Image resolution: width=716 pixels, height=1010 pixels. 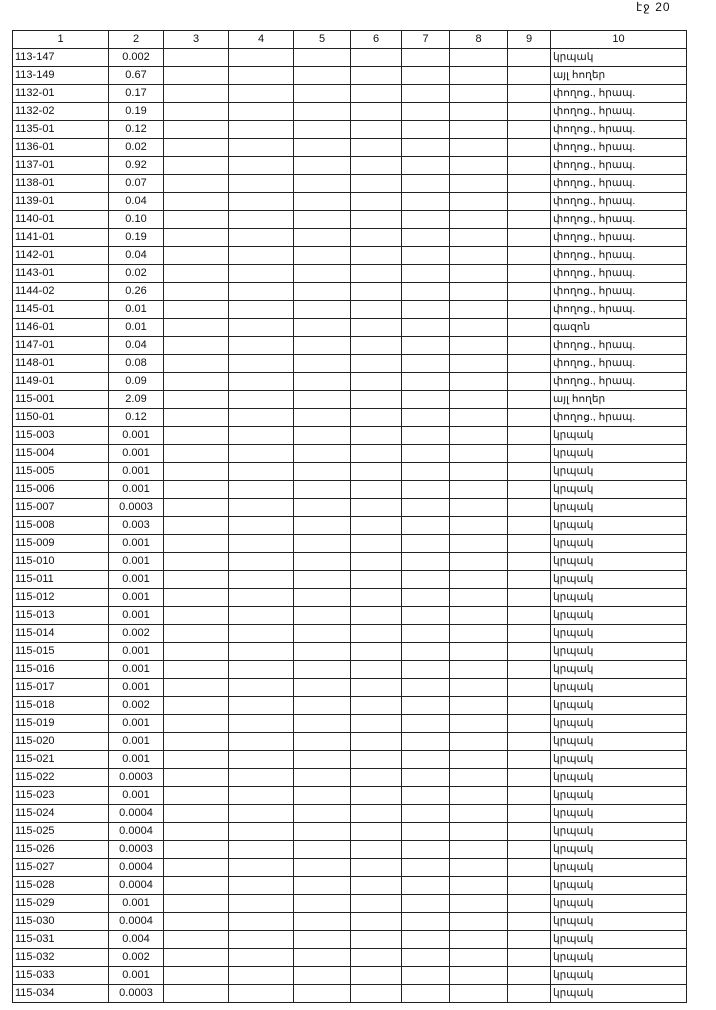 I want to click on table-row: 115-013 0.001 կրպակ, so click(x=349, y=615).